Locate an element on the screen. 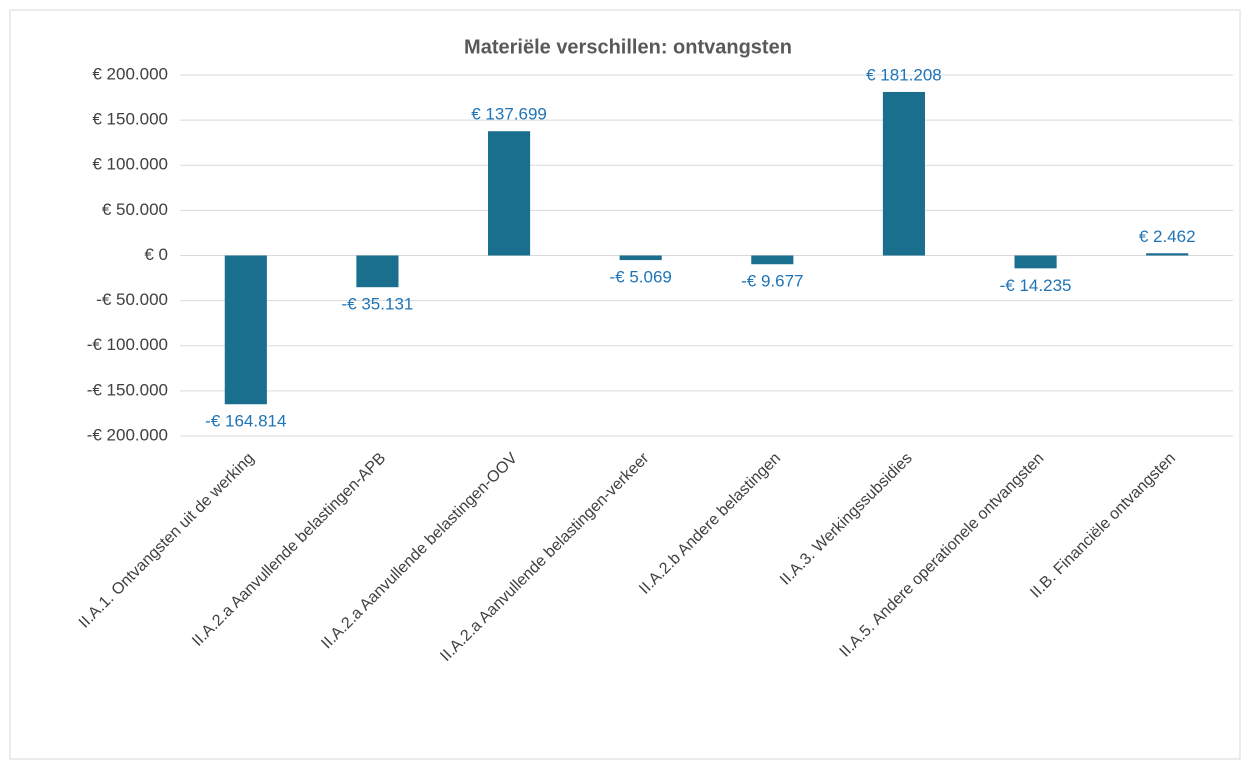 The width and height of the screenshot is (1250, 769). y-tick-label: € 150.000 is located at coordinates (130, 119).